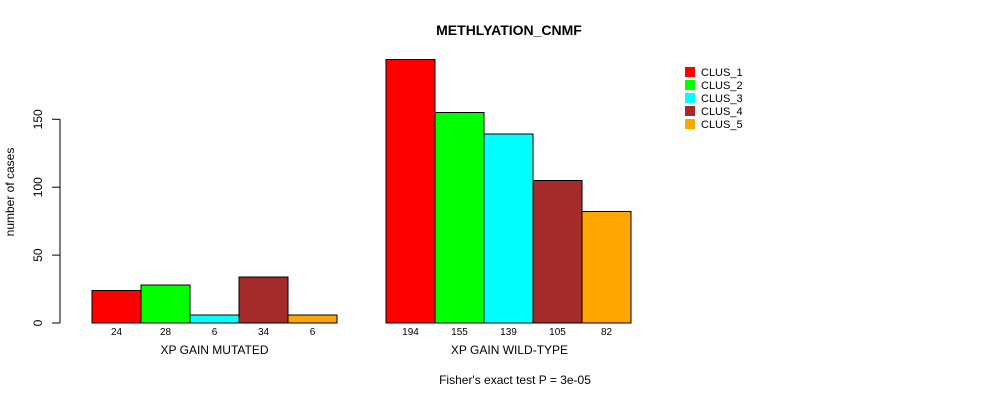  I want to click on y-axis: 0 50 100 150, so click(46, 217).